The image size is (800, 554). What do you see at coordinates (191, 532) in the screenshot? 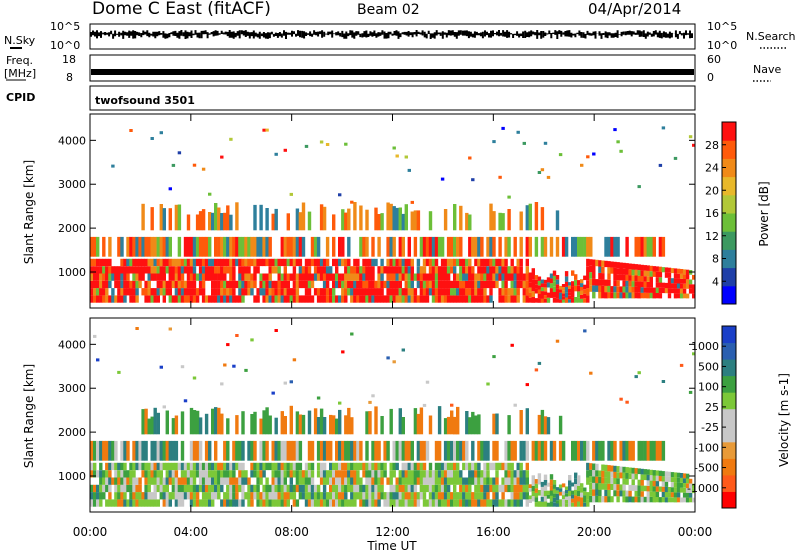
I see `xtick-label: 04:00` at bounding box center [191, 532].